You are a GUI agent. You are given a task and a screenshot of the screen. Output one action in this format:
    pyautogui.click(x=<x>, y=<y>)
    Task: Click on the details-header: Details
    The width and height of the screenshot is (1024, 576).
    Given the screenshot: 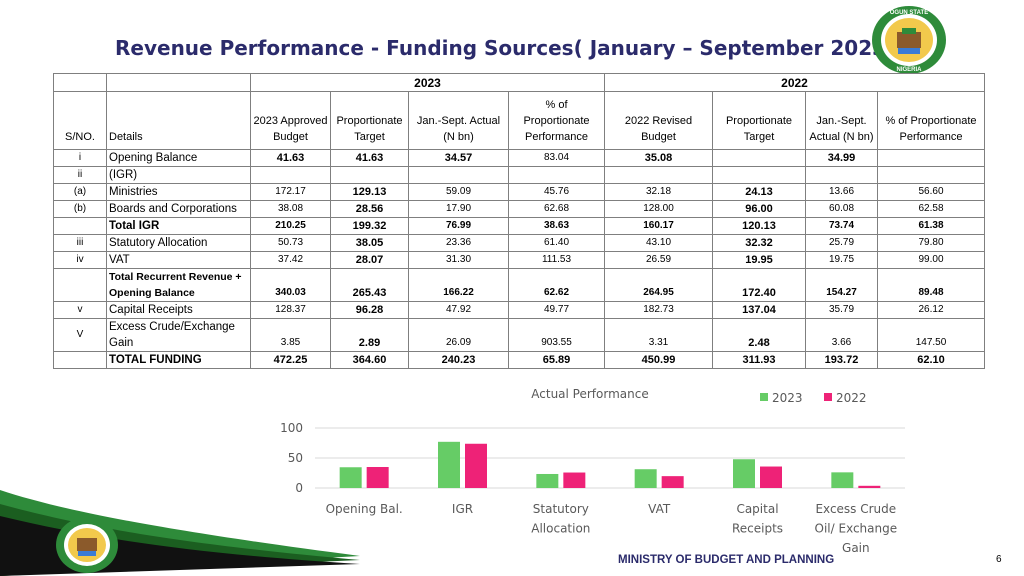 What is the action you would take?
    pyautogui.click(x=178, y=120)
    